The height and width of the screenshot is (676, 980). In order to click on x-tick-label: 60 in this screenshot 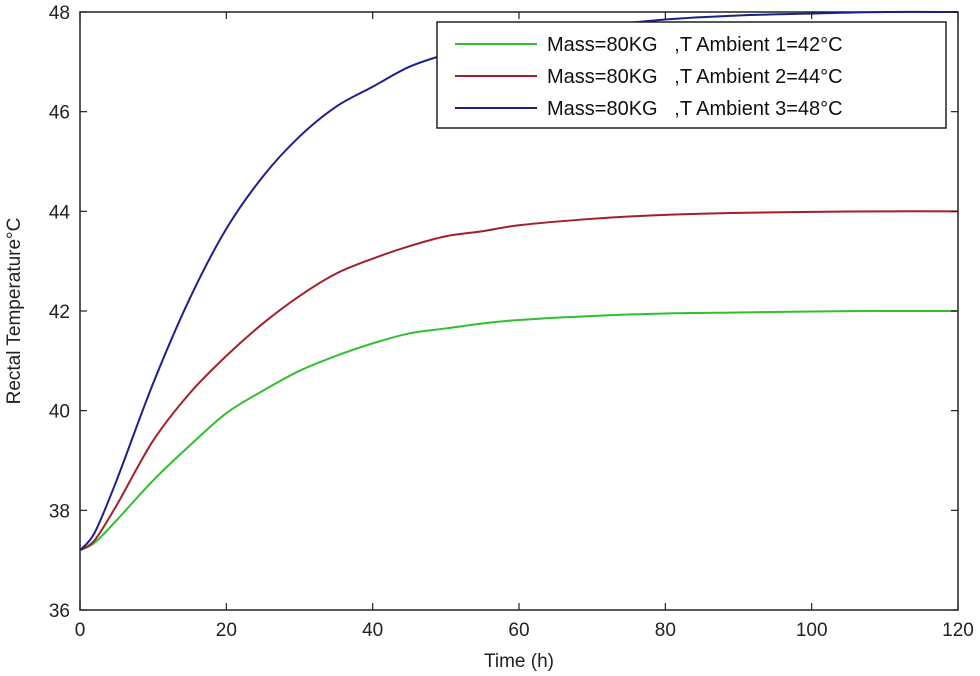, I will do `click(518, 630)`.